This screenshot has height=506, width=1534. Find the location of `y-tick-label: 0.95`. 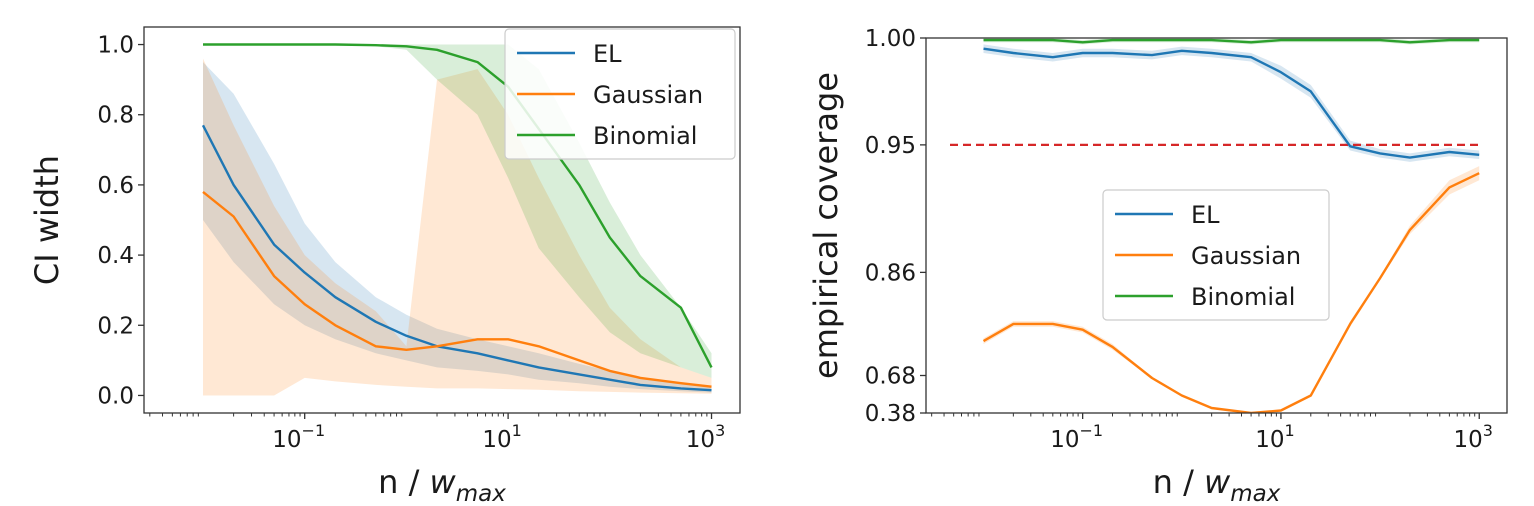

y-tick-label: 0.95 is located at coordinates (890, 146).